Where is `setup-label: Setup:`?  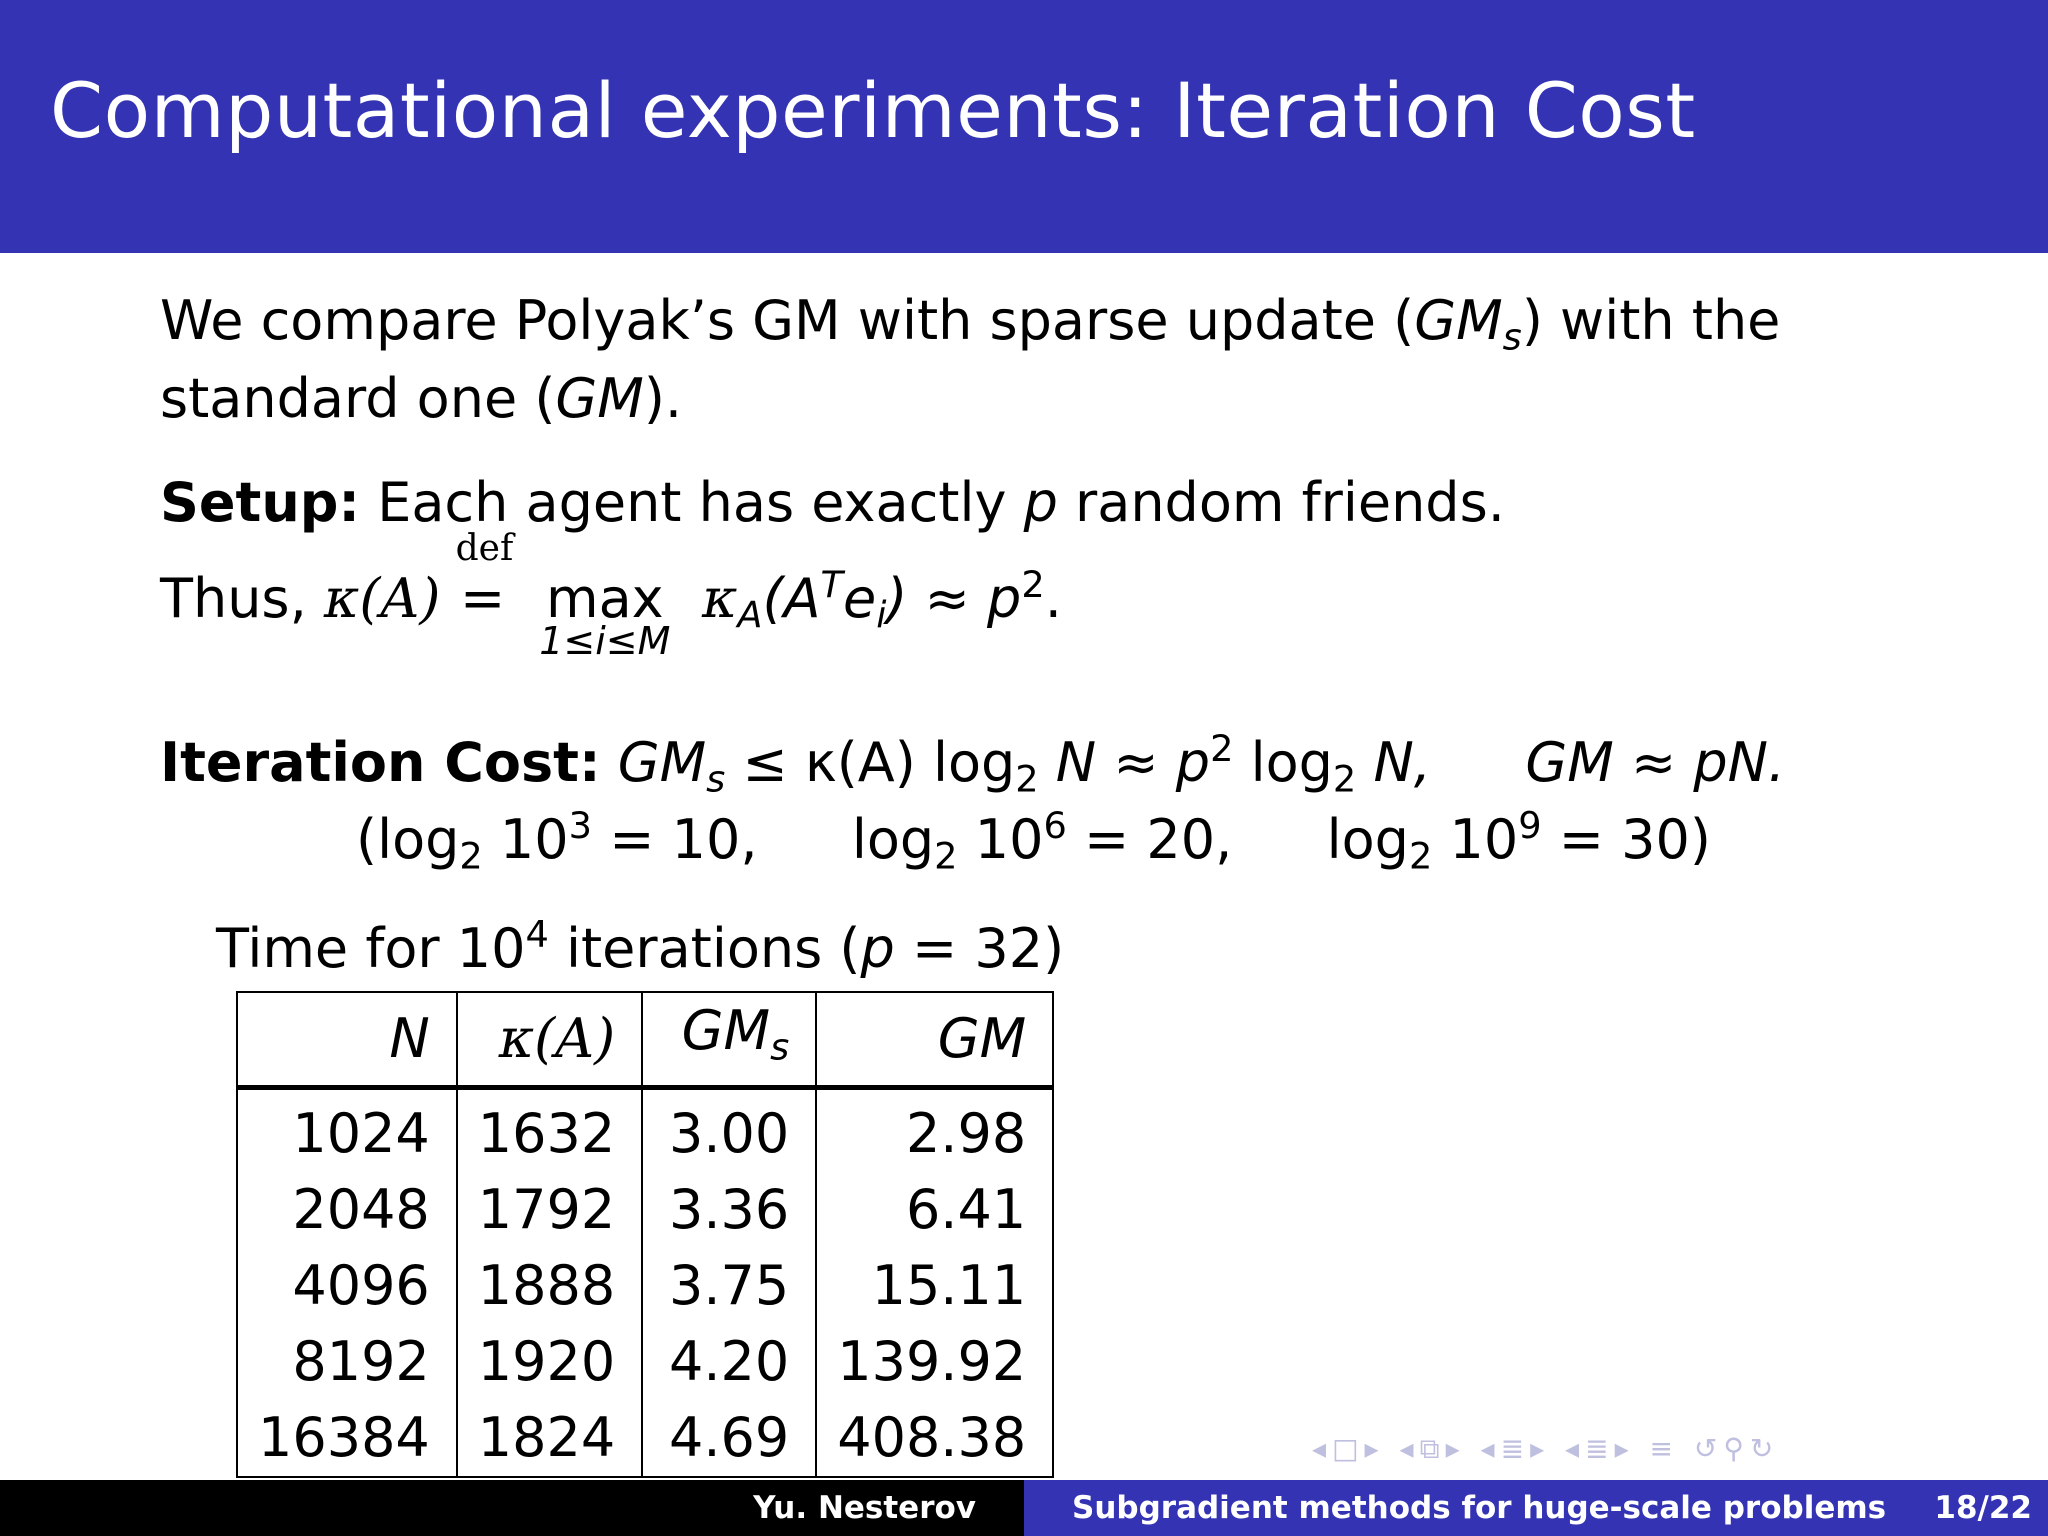
setup-label: Setup: is located at coordinates (260, 502).